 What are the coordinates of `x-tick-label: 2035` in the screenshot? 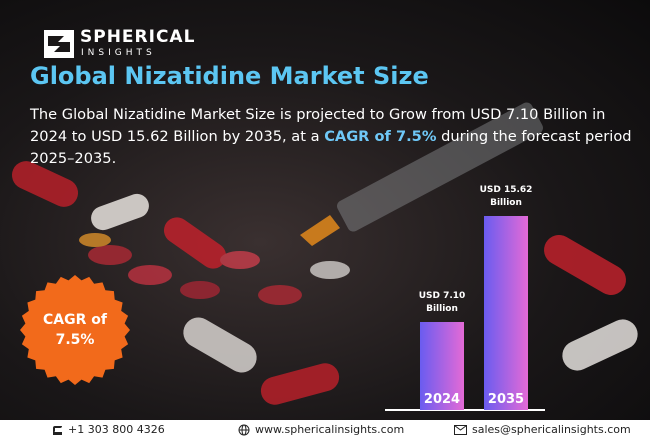 It's located at (506, 399).